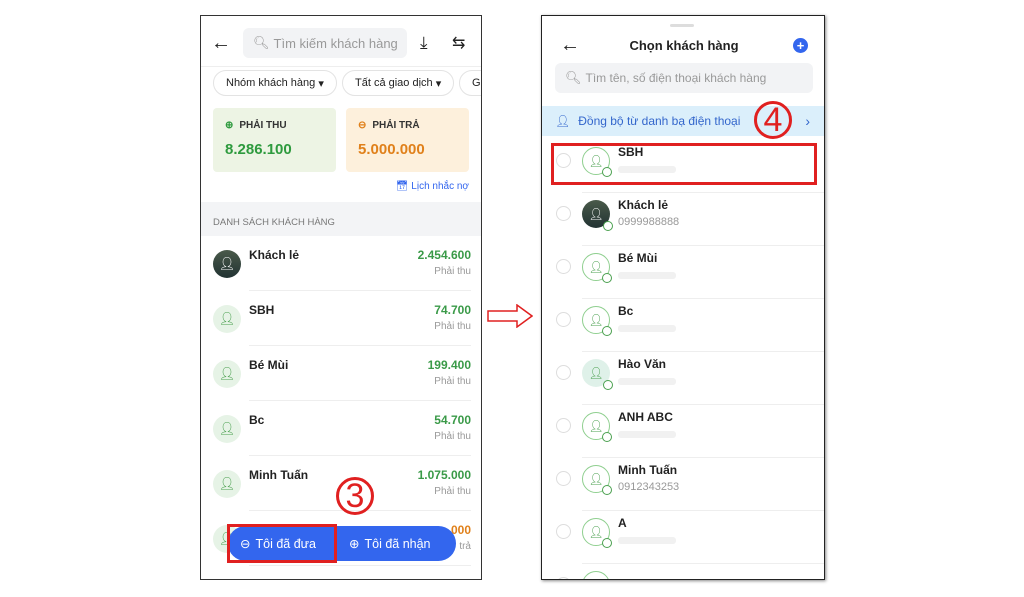  I want to click on gave-button: ⊖ Tôi đã đưa, so click(278, 544).